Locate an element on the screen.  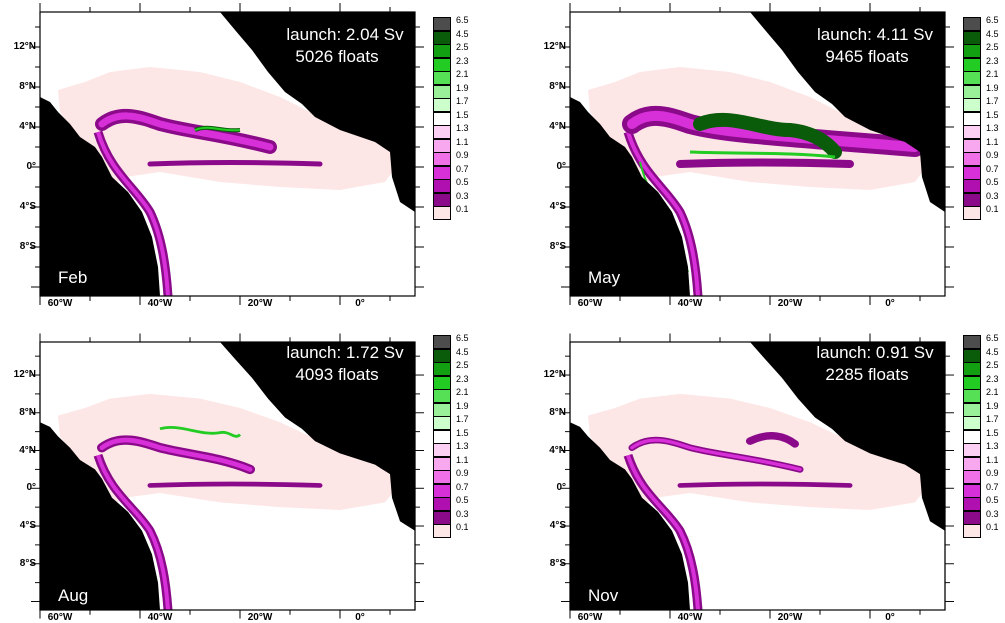
colorbar-label: 1.3 is located at coordinates (992, 446).